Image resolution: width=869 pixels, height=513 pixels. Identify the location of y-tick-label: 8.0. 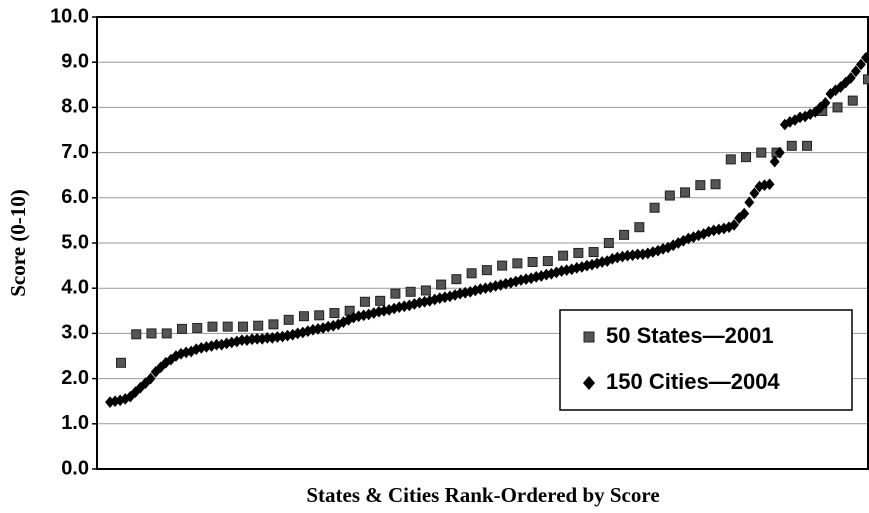
(75, 107).